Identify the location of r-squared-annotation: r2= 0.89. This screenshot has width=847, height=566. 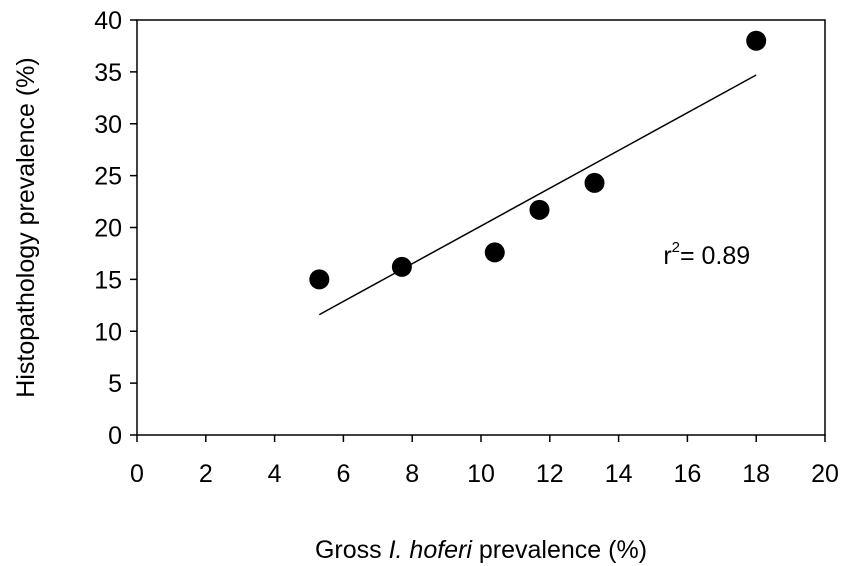
(706, 254).